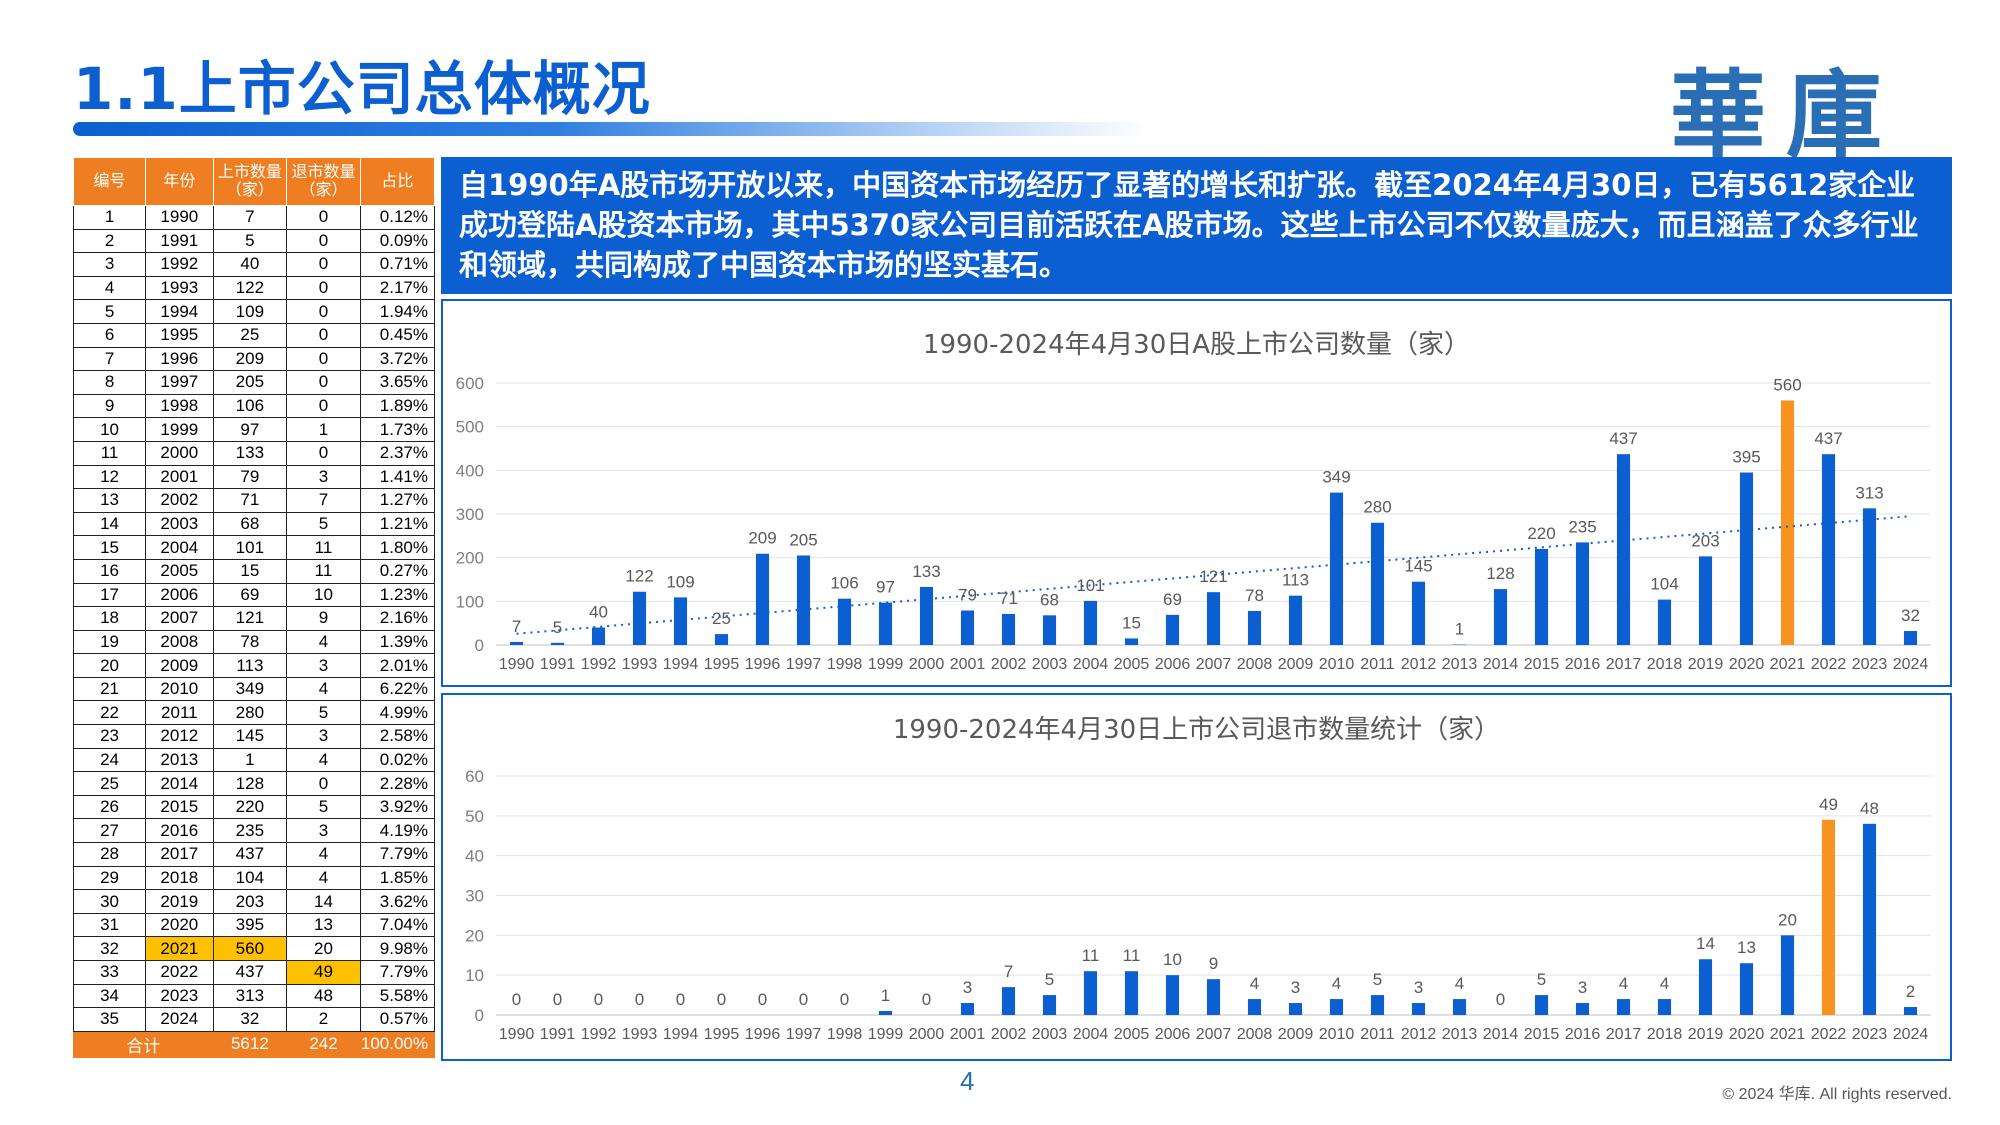 The width and height of the screenshot is (2000, 1125). Describe the element at coordinates (470, 383) in the screenshot. I see `y-tick-label: 600` at that location.